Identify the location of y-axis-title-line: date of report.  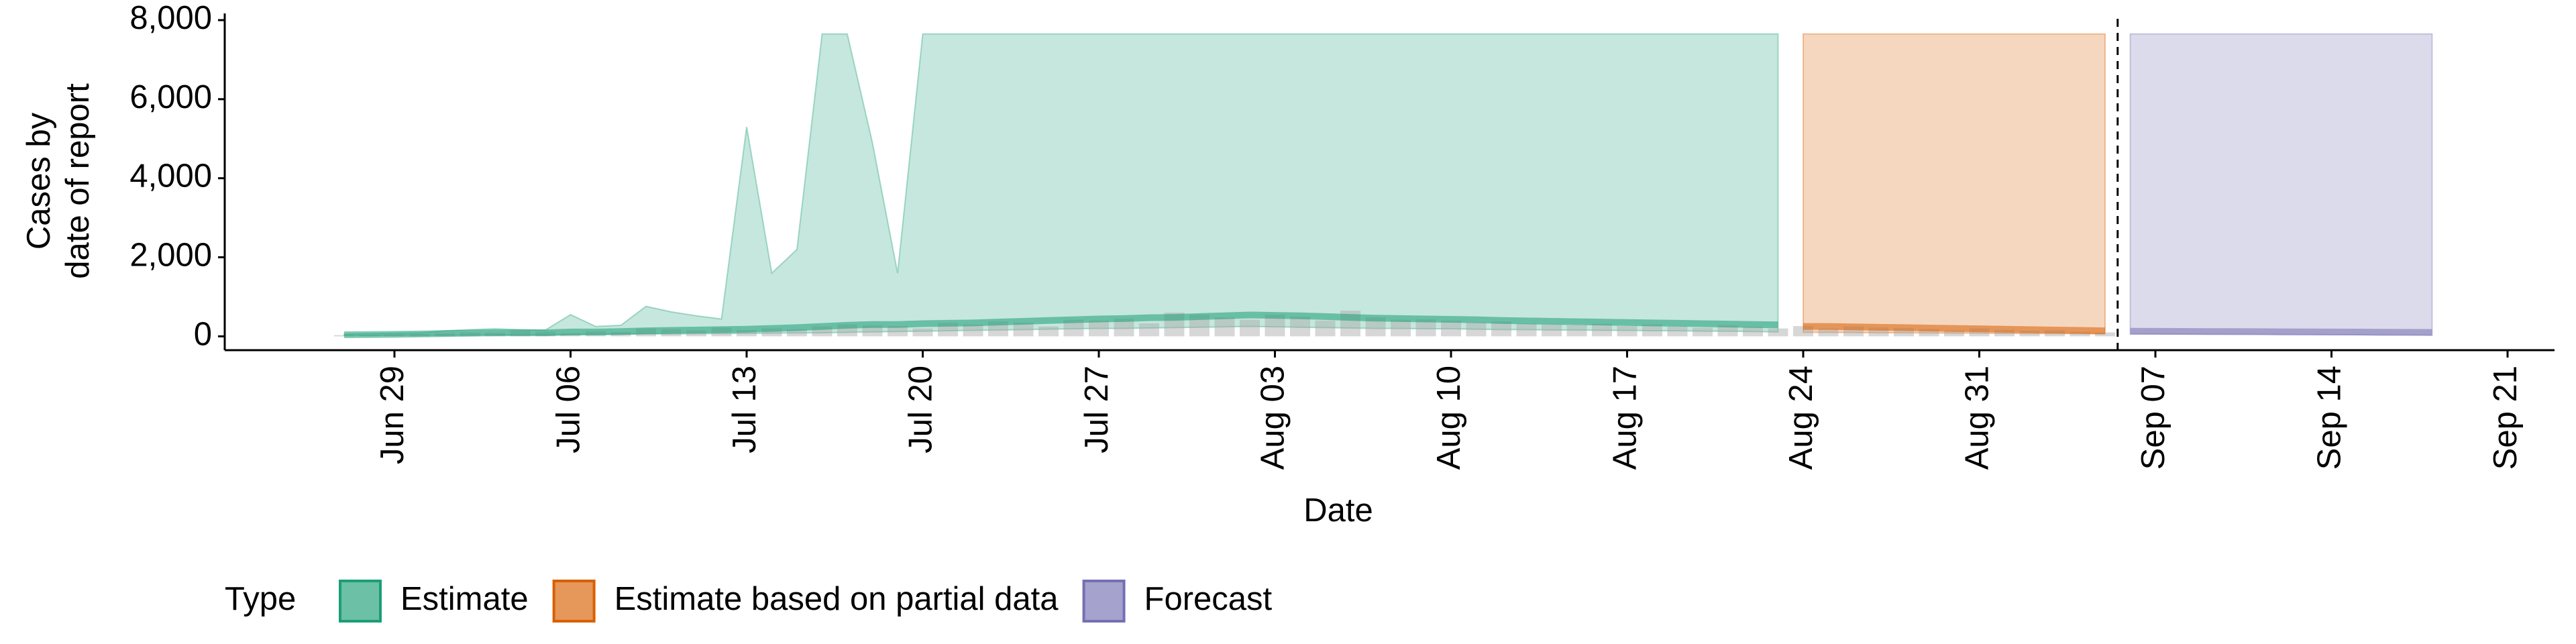
(78, 181).